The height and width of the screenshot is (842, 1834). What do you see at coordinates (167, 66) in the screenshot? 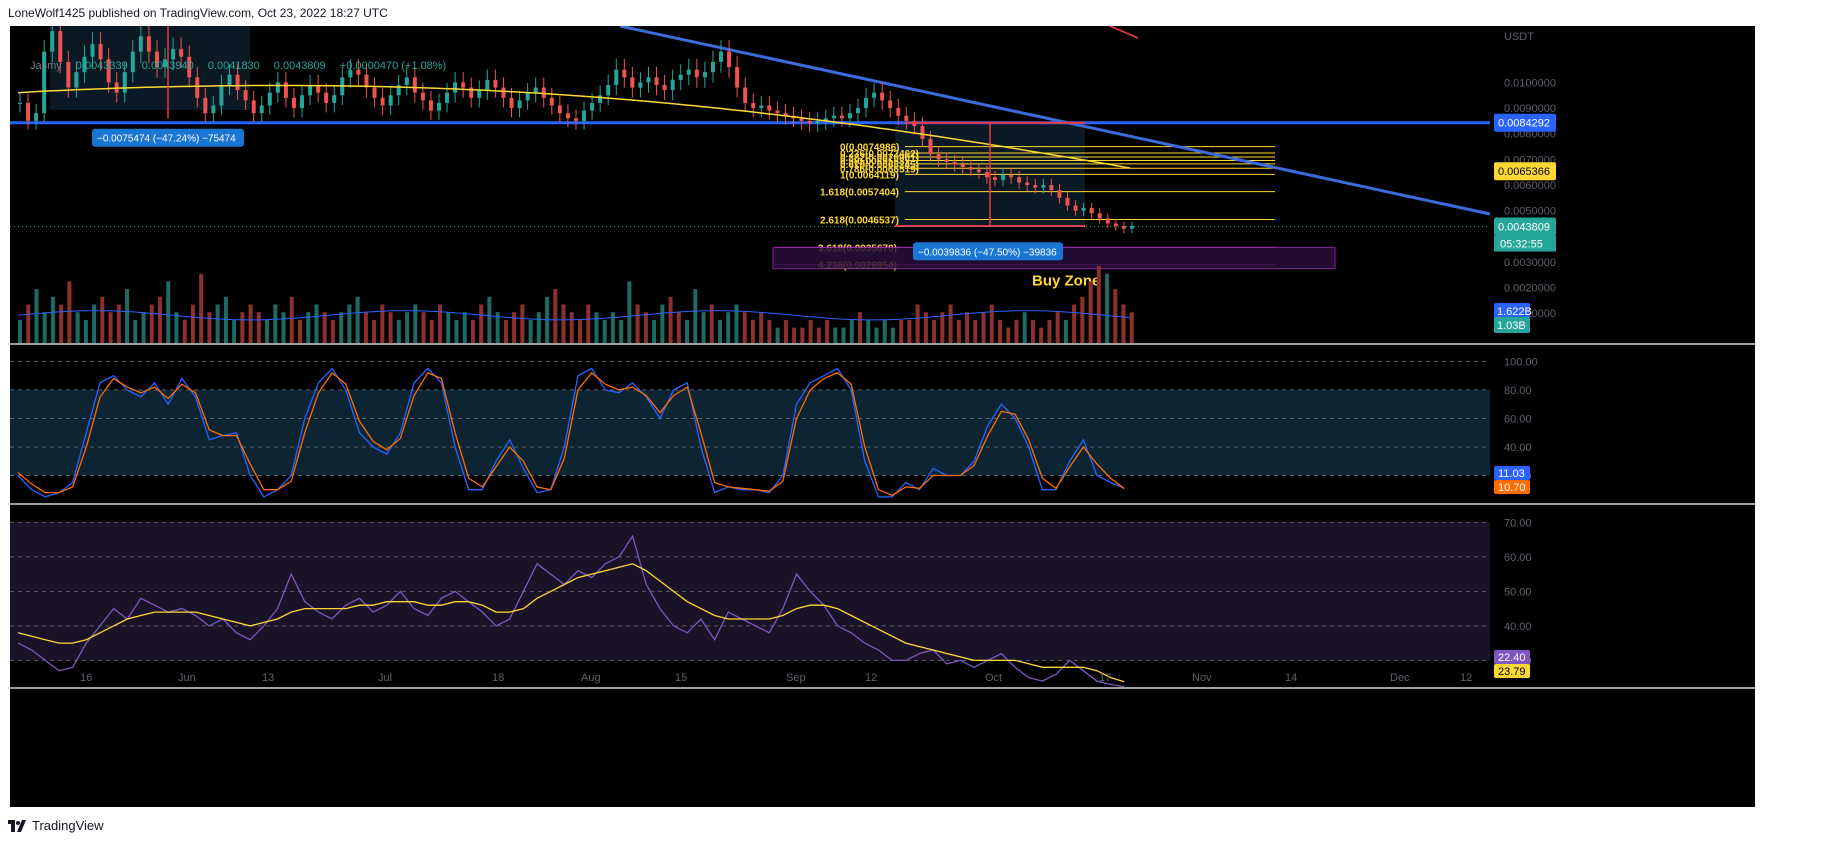
I see `ohlc-high: 0.0043940` at bounding box center [167, 66].